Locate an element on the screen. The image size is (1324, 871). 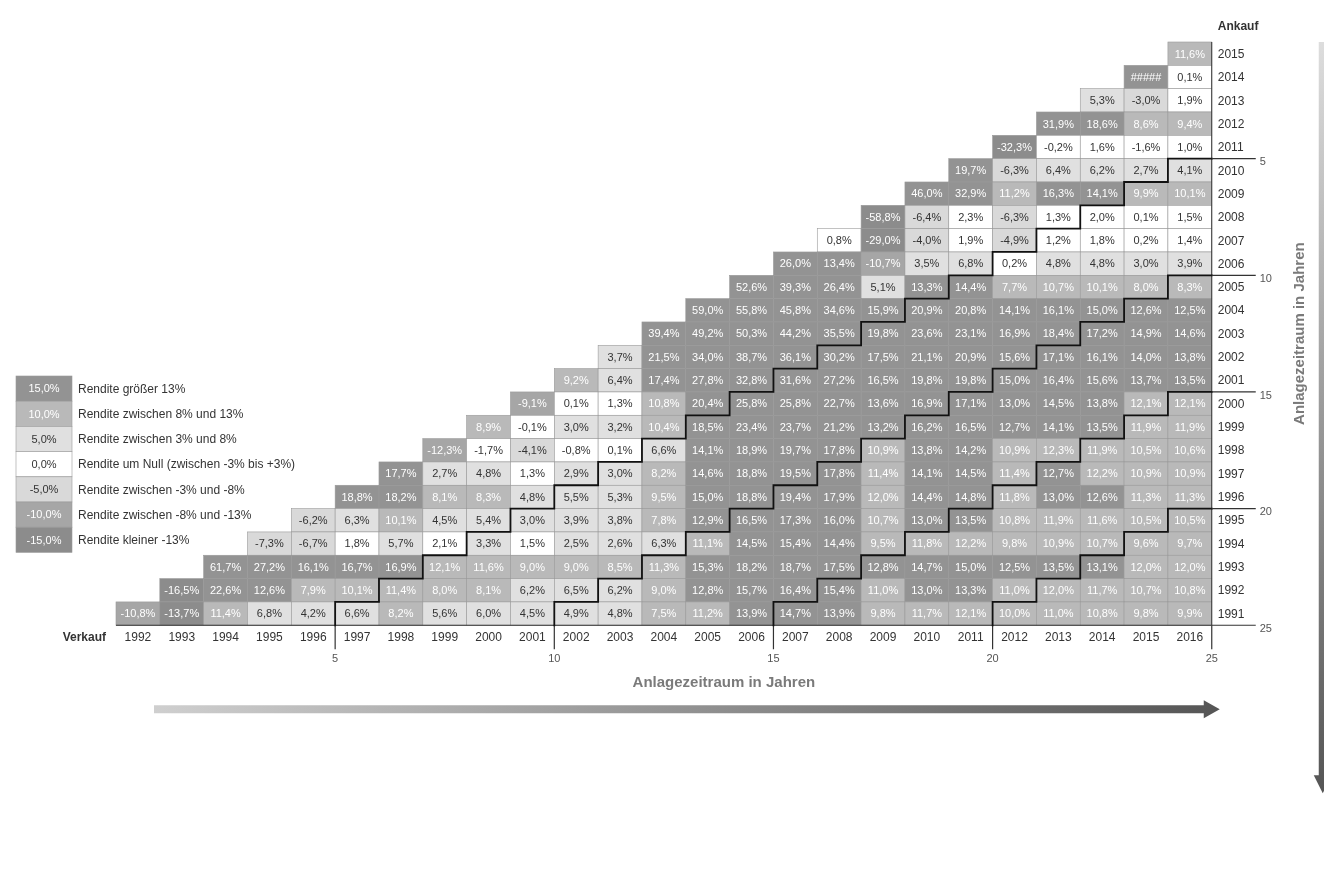
data-label: 15,0% is located at coordinates (971, 566).